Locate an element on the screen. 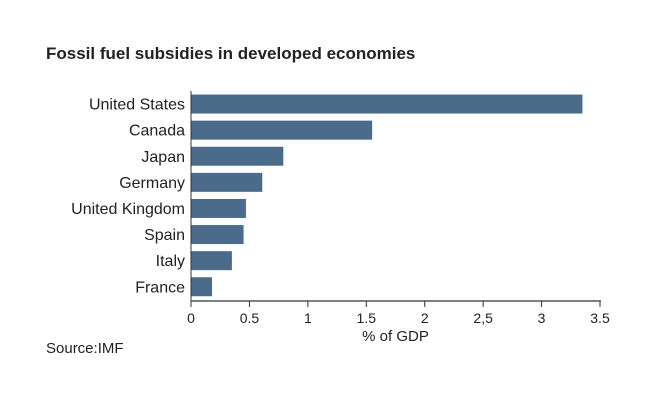 The image size is (650, 403). category-label: United States is located at coordinates (137, 105).